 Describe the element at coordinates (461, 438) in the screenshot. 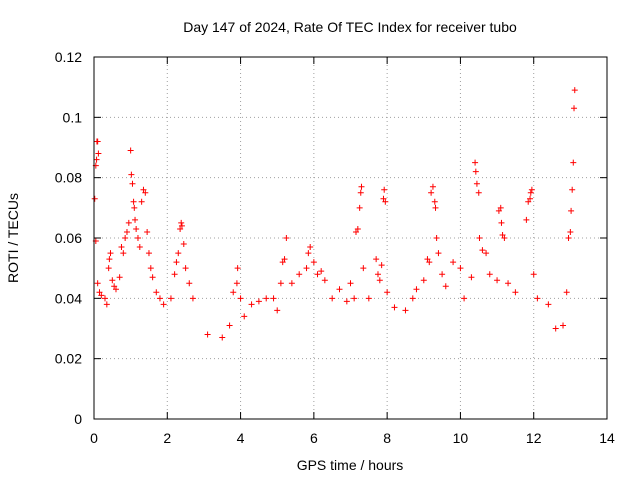

I see `x-tick-label: 10` at that location.